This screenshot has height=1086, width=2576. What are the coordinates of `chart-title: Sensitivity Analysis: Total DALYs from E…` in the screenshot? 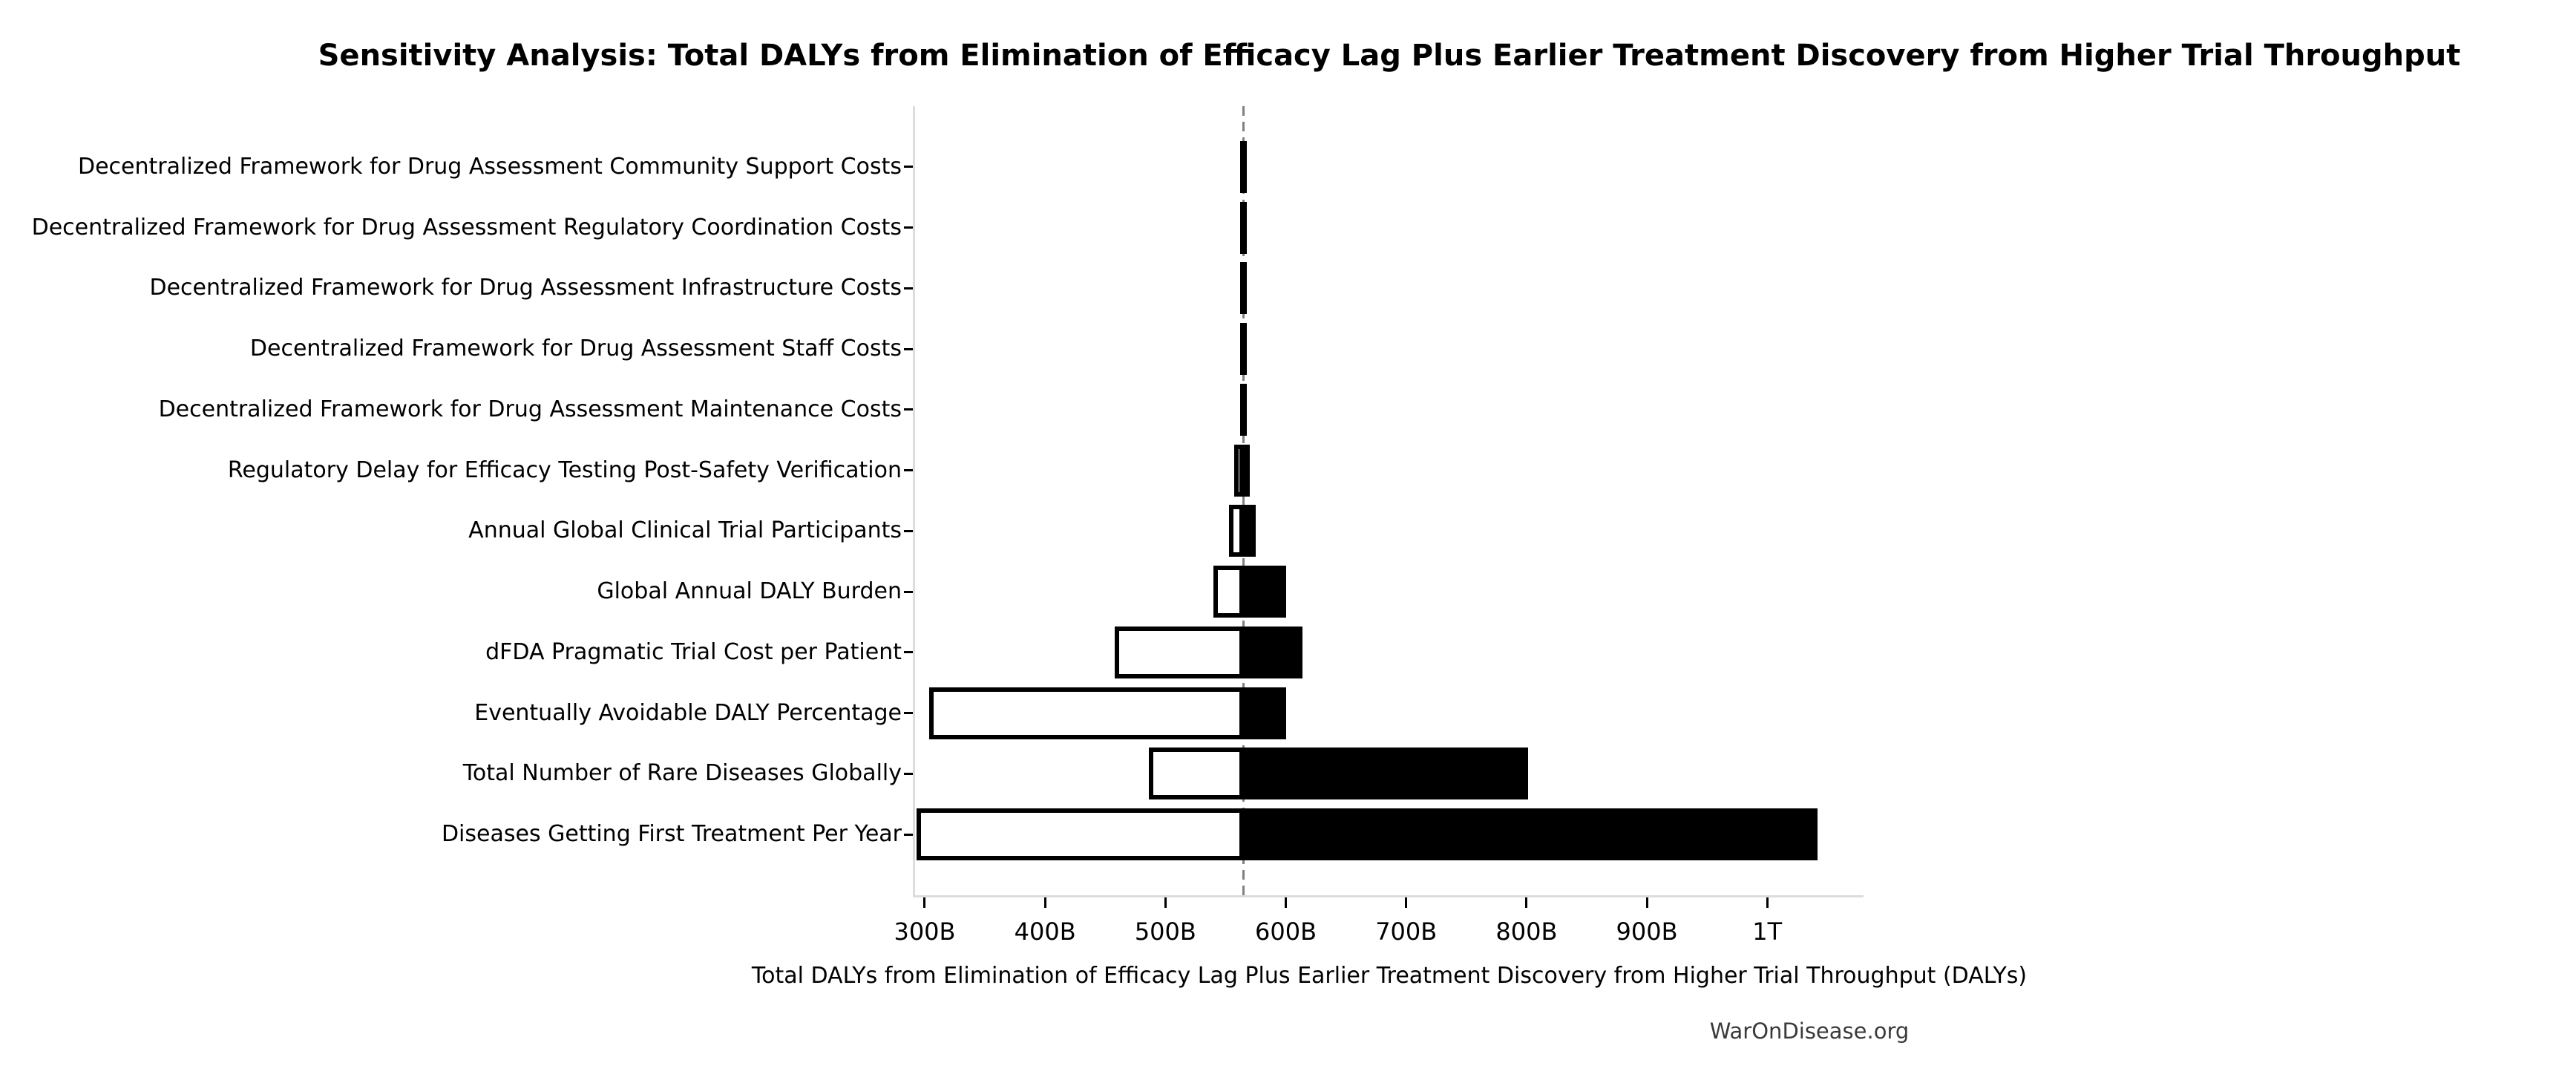 It's located at (1389, 56).